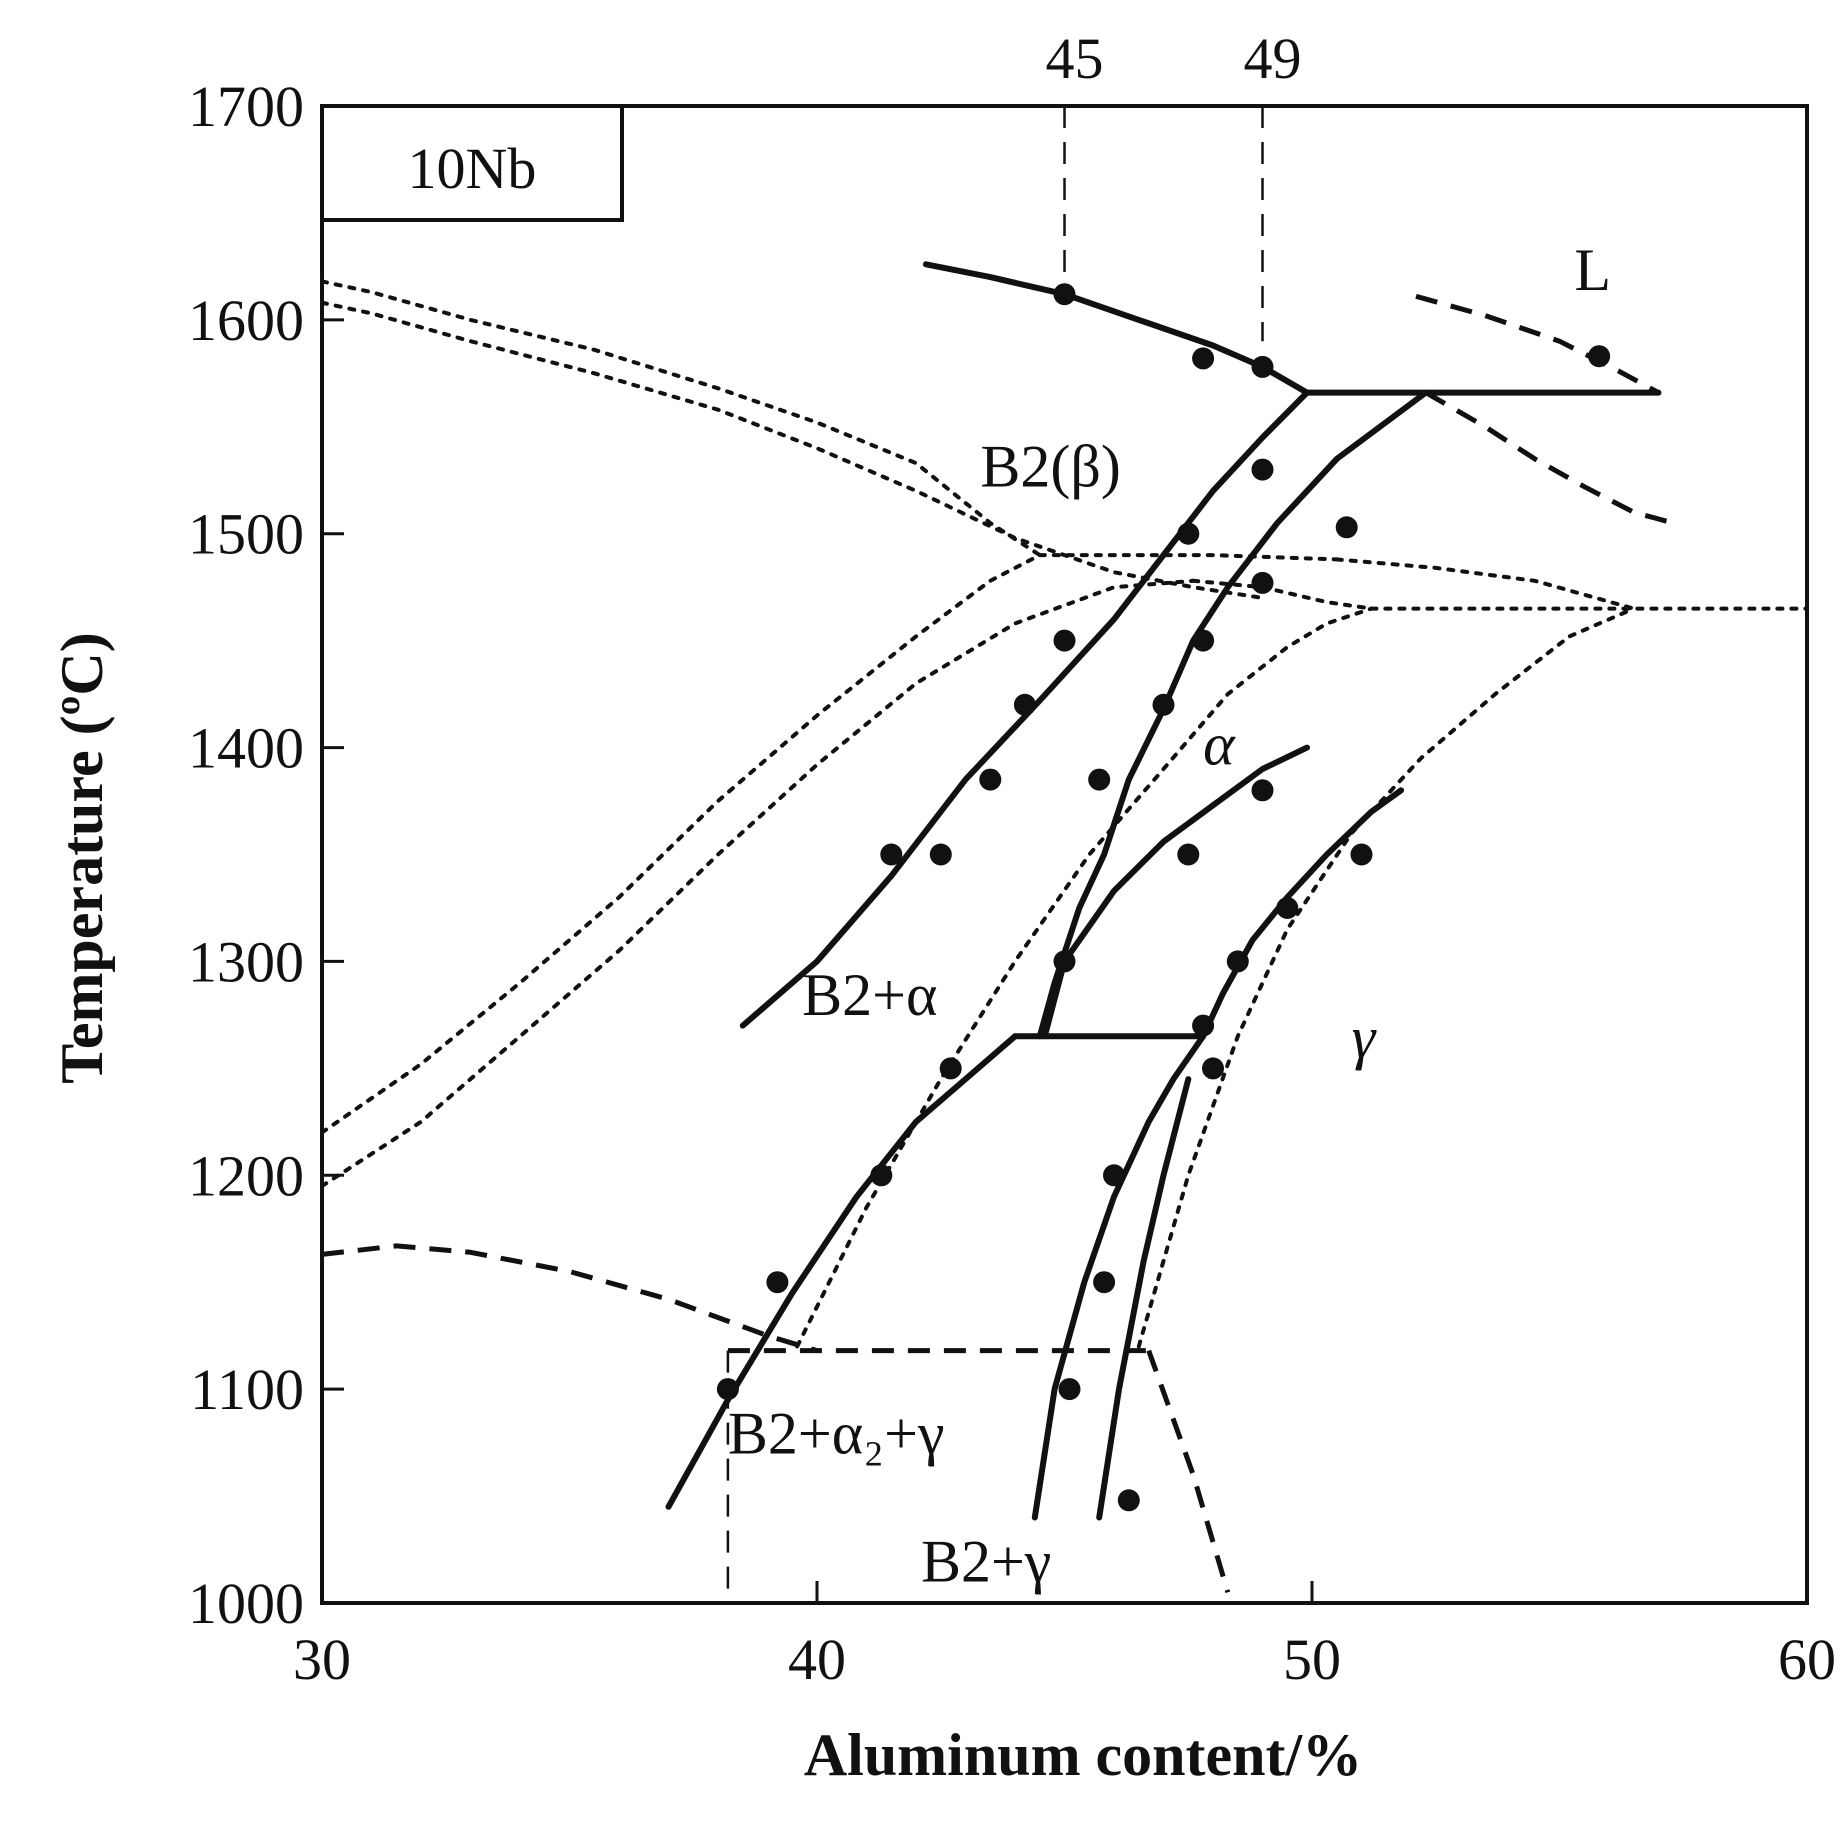 Image resolution: width=1843 pixels, height=1833 pixels. I want to click on phase-label: B2+α, so click(869, 995).